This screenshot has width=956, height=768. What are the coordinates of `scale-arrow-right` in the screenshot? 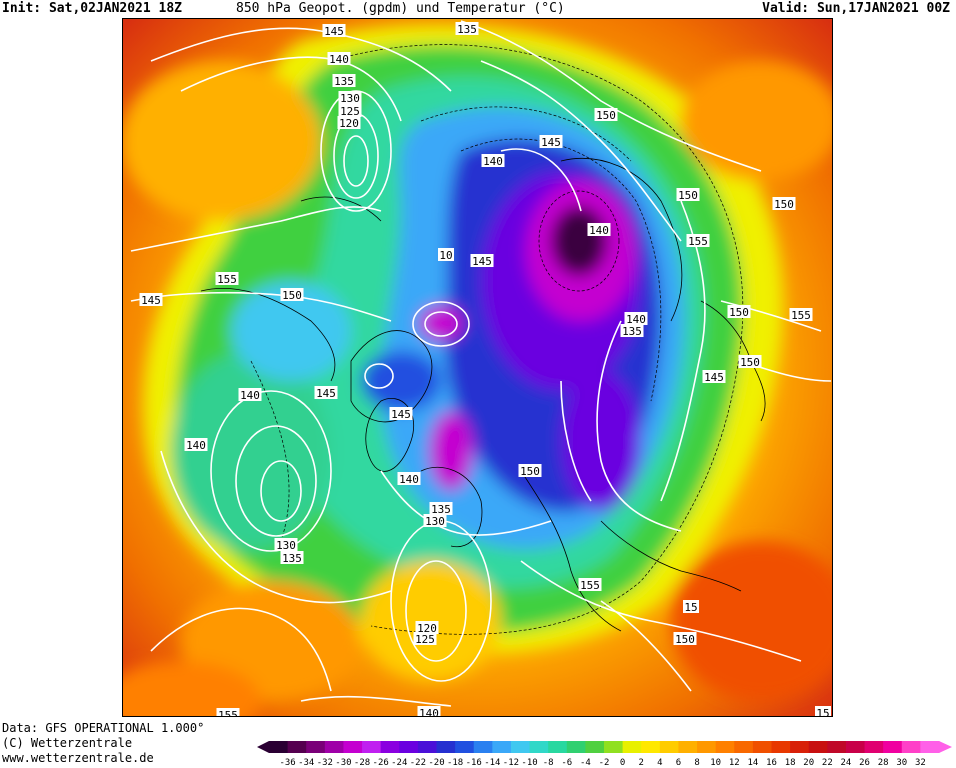 It's located at (945, 747).